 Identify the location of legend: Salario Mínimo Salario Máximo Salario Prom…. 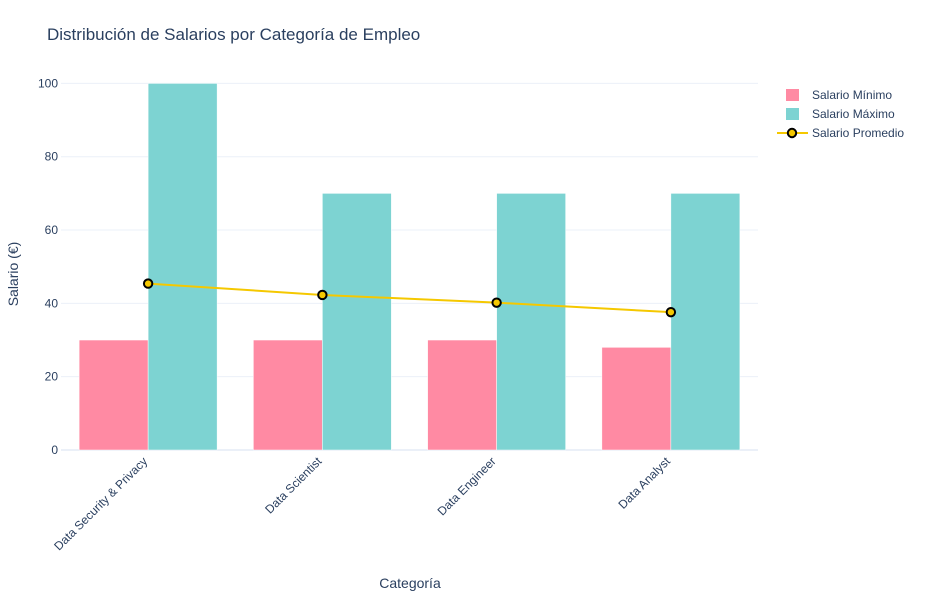
(840, 114).